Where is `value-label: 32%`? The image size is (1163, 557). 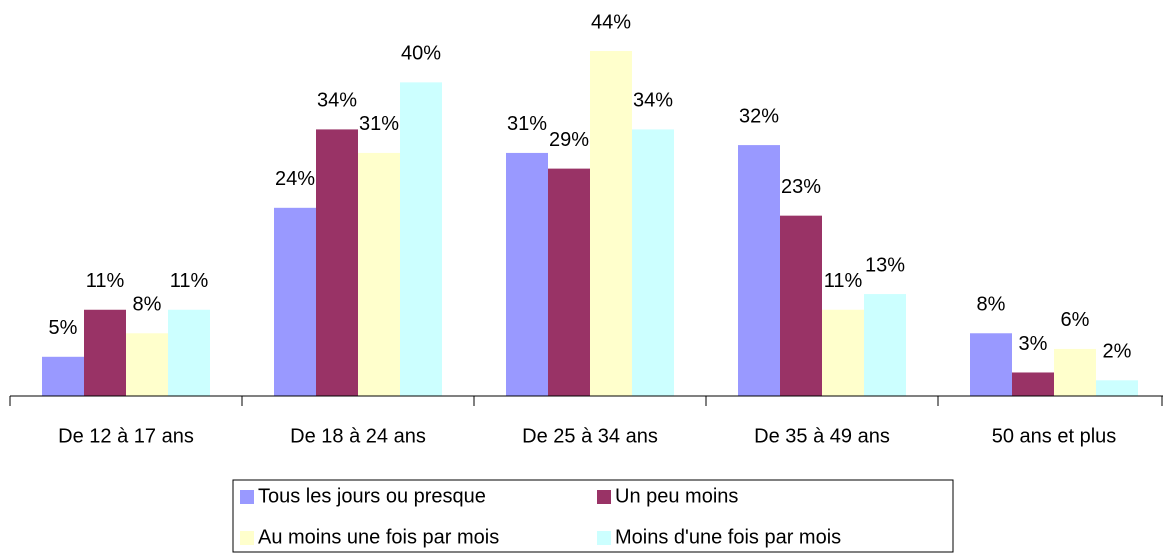 value-label: 32% is located at coordinates (759, 116).